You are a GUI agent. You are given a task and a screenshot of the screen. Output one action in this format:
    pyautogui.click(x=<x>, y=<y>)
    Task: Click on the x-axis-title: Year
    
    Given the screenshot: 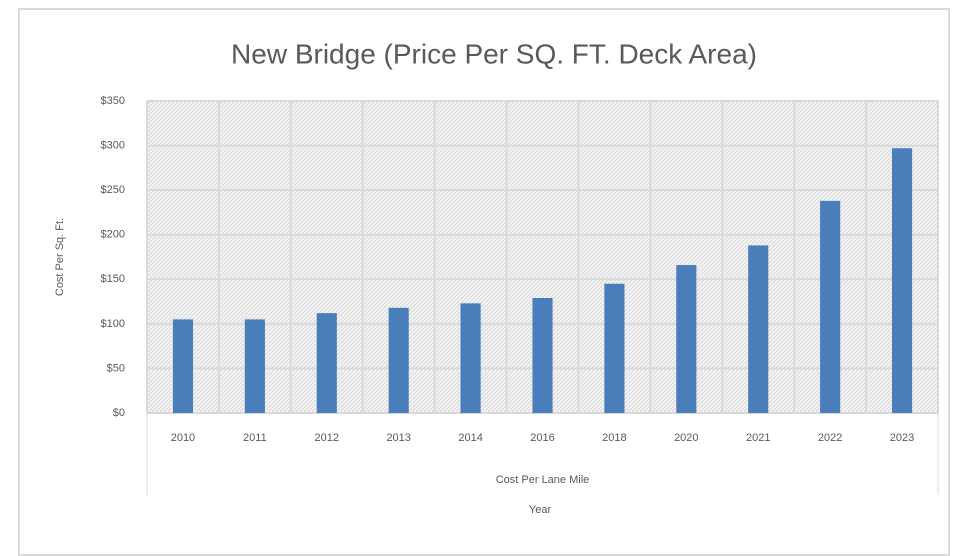 What is the action you would take?
    pyautogui.click(x=540, y=510)
    